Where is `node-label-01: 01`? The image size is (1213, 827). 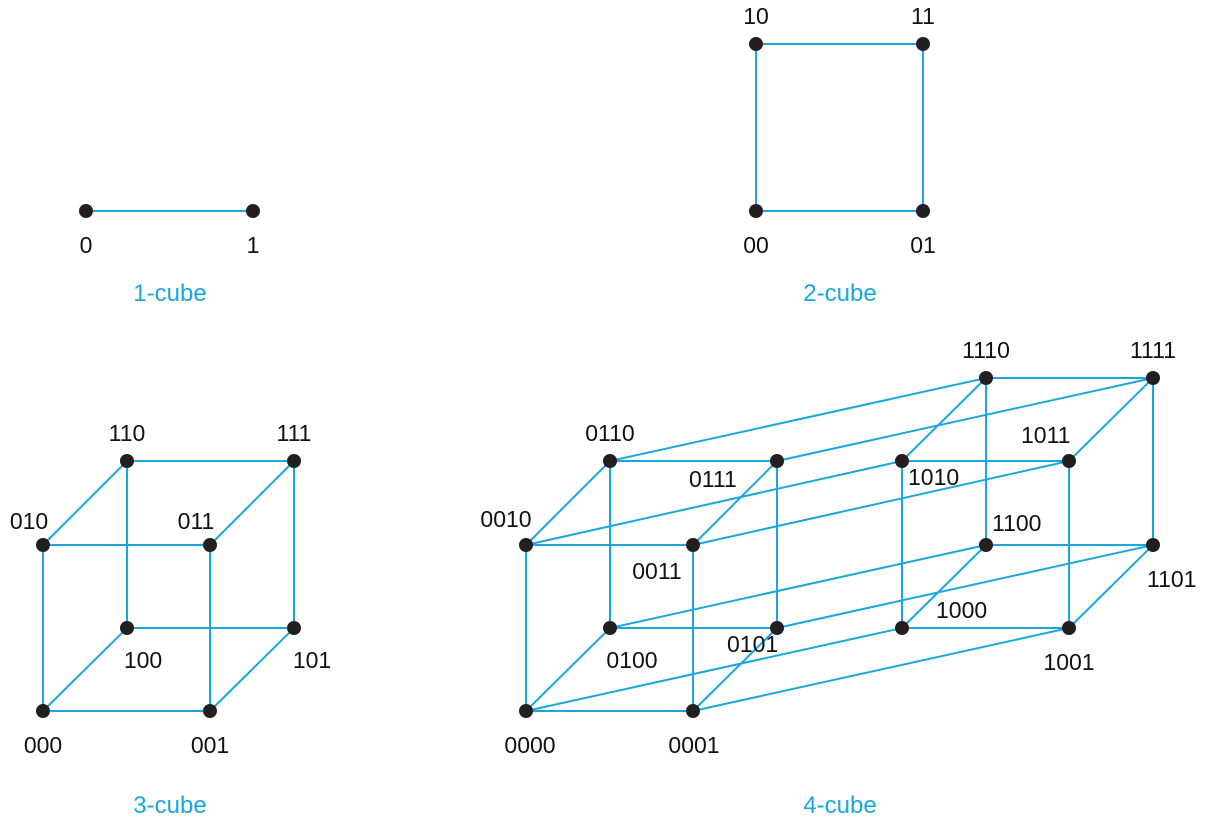
node-label-01: 01 is located at coordinates (923, 245).